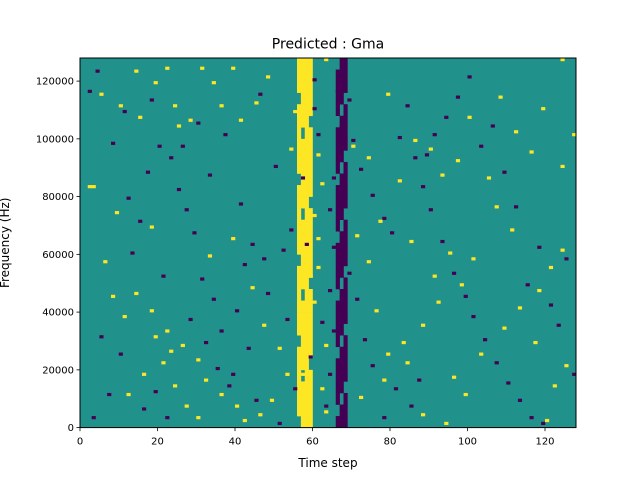 This screenshot has width=640, height=480. Describe the element at coordinates (58, 255) in the screenshot. I see `y-axis: 0 20000 40000 60000 80000 100000 120000` at that location.